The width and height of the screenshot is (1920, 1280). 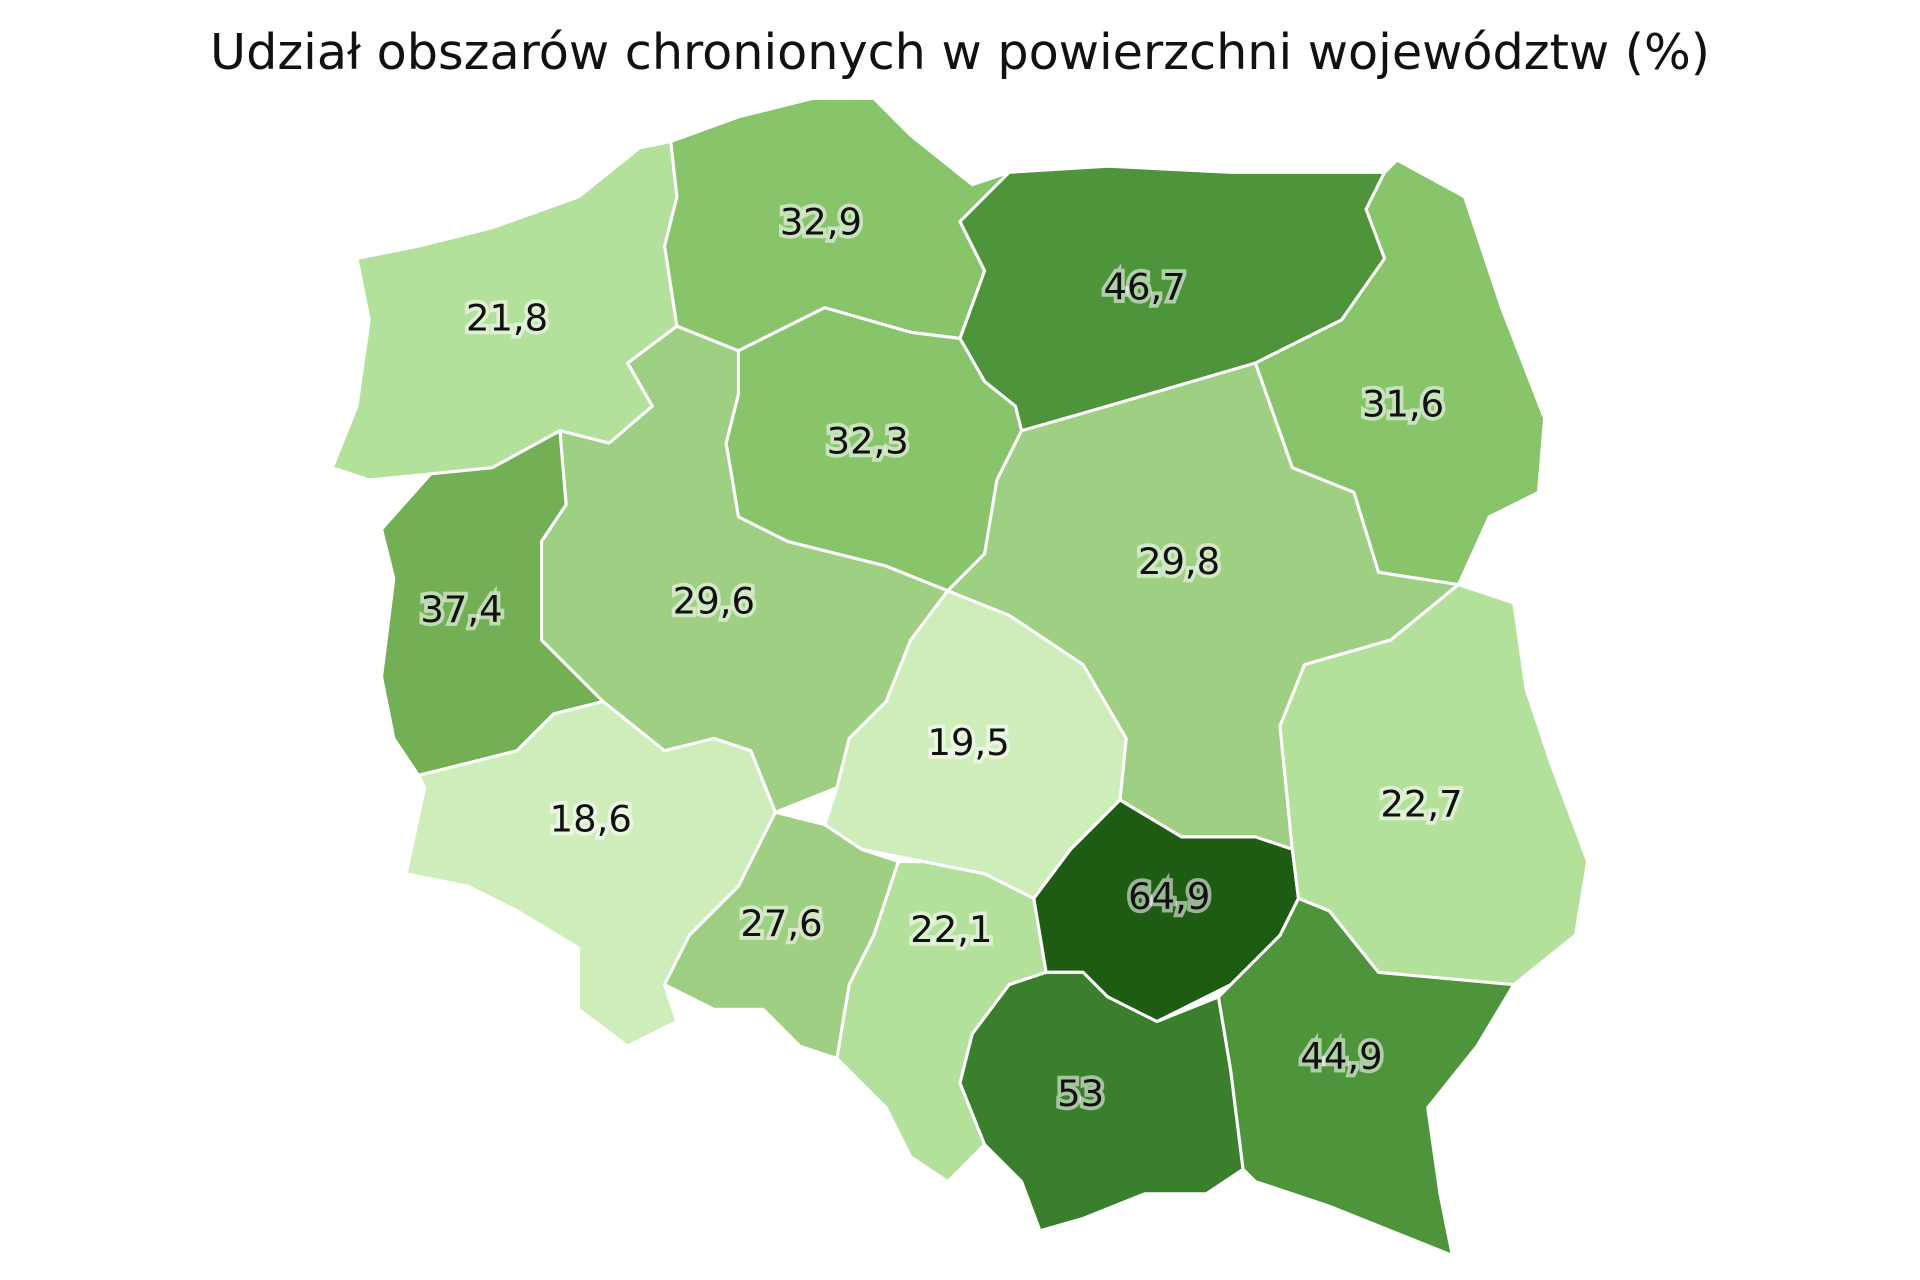 I want to click on value-label: 53, so click(x=1080, y=1093).